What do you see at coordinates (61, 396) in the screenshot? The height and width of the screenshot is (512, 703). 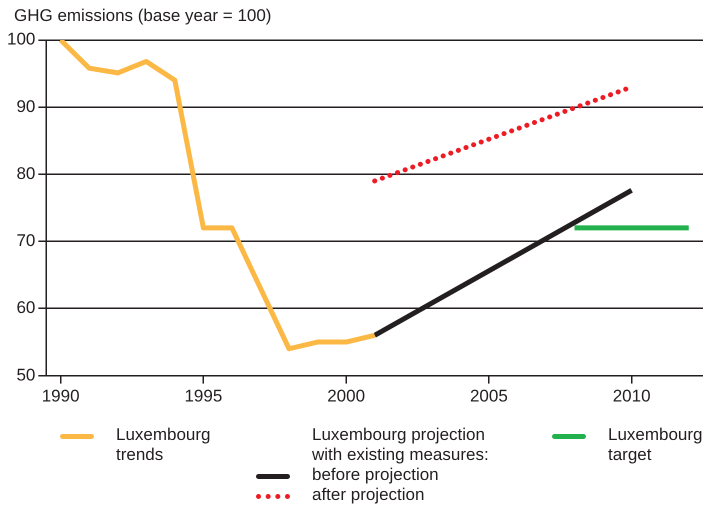 I see `x-tick-label: 1990` at bounding box center [61, 396].